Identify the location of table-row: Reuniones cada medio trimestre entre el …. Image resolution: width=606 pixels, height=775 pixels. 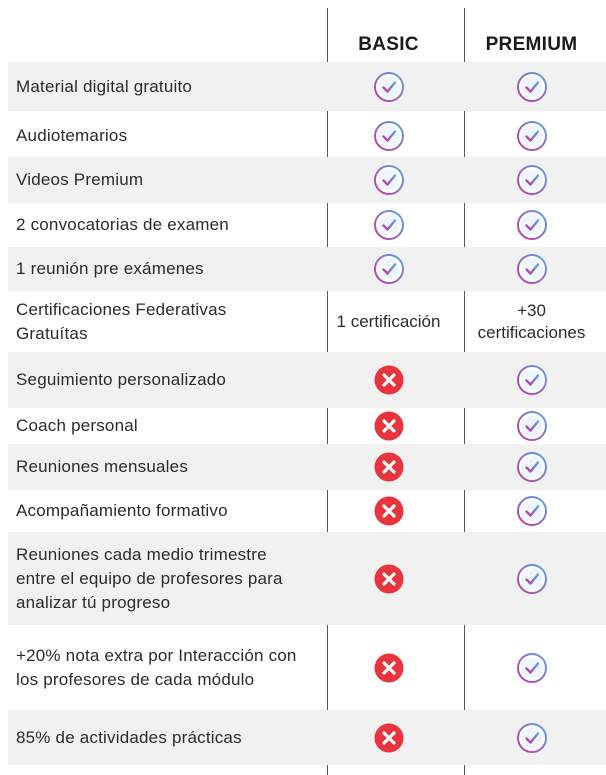
(307, 578).